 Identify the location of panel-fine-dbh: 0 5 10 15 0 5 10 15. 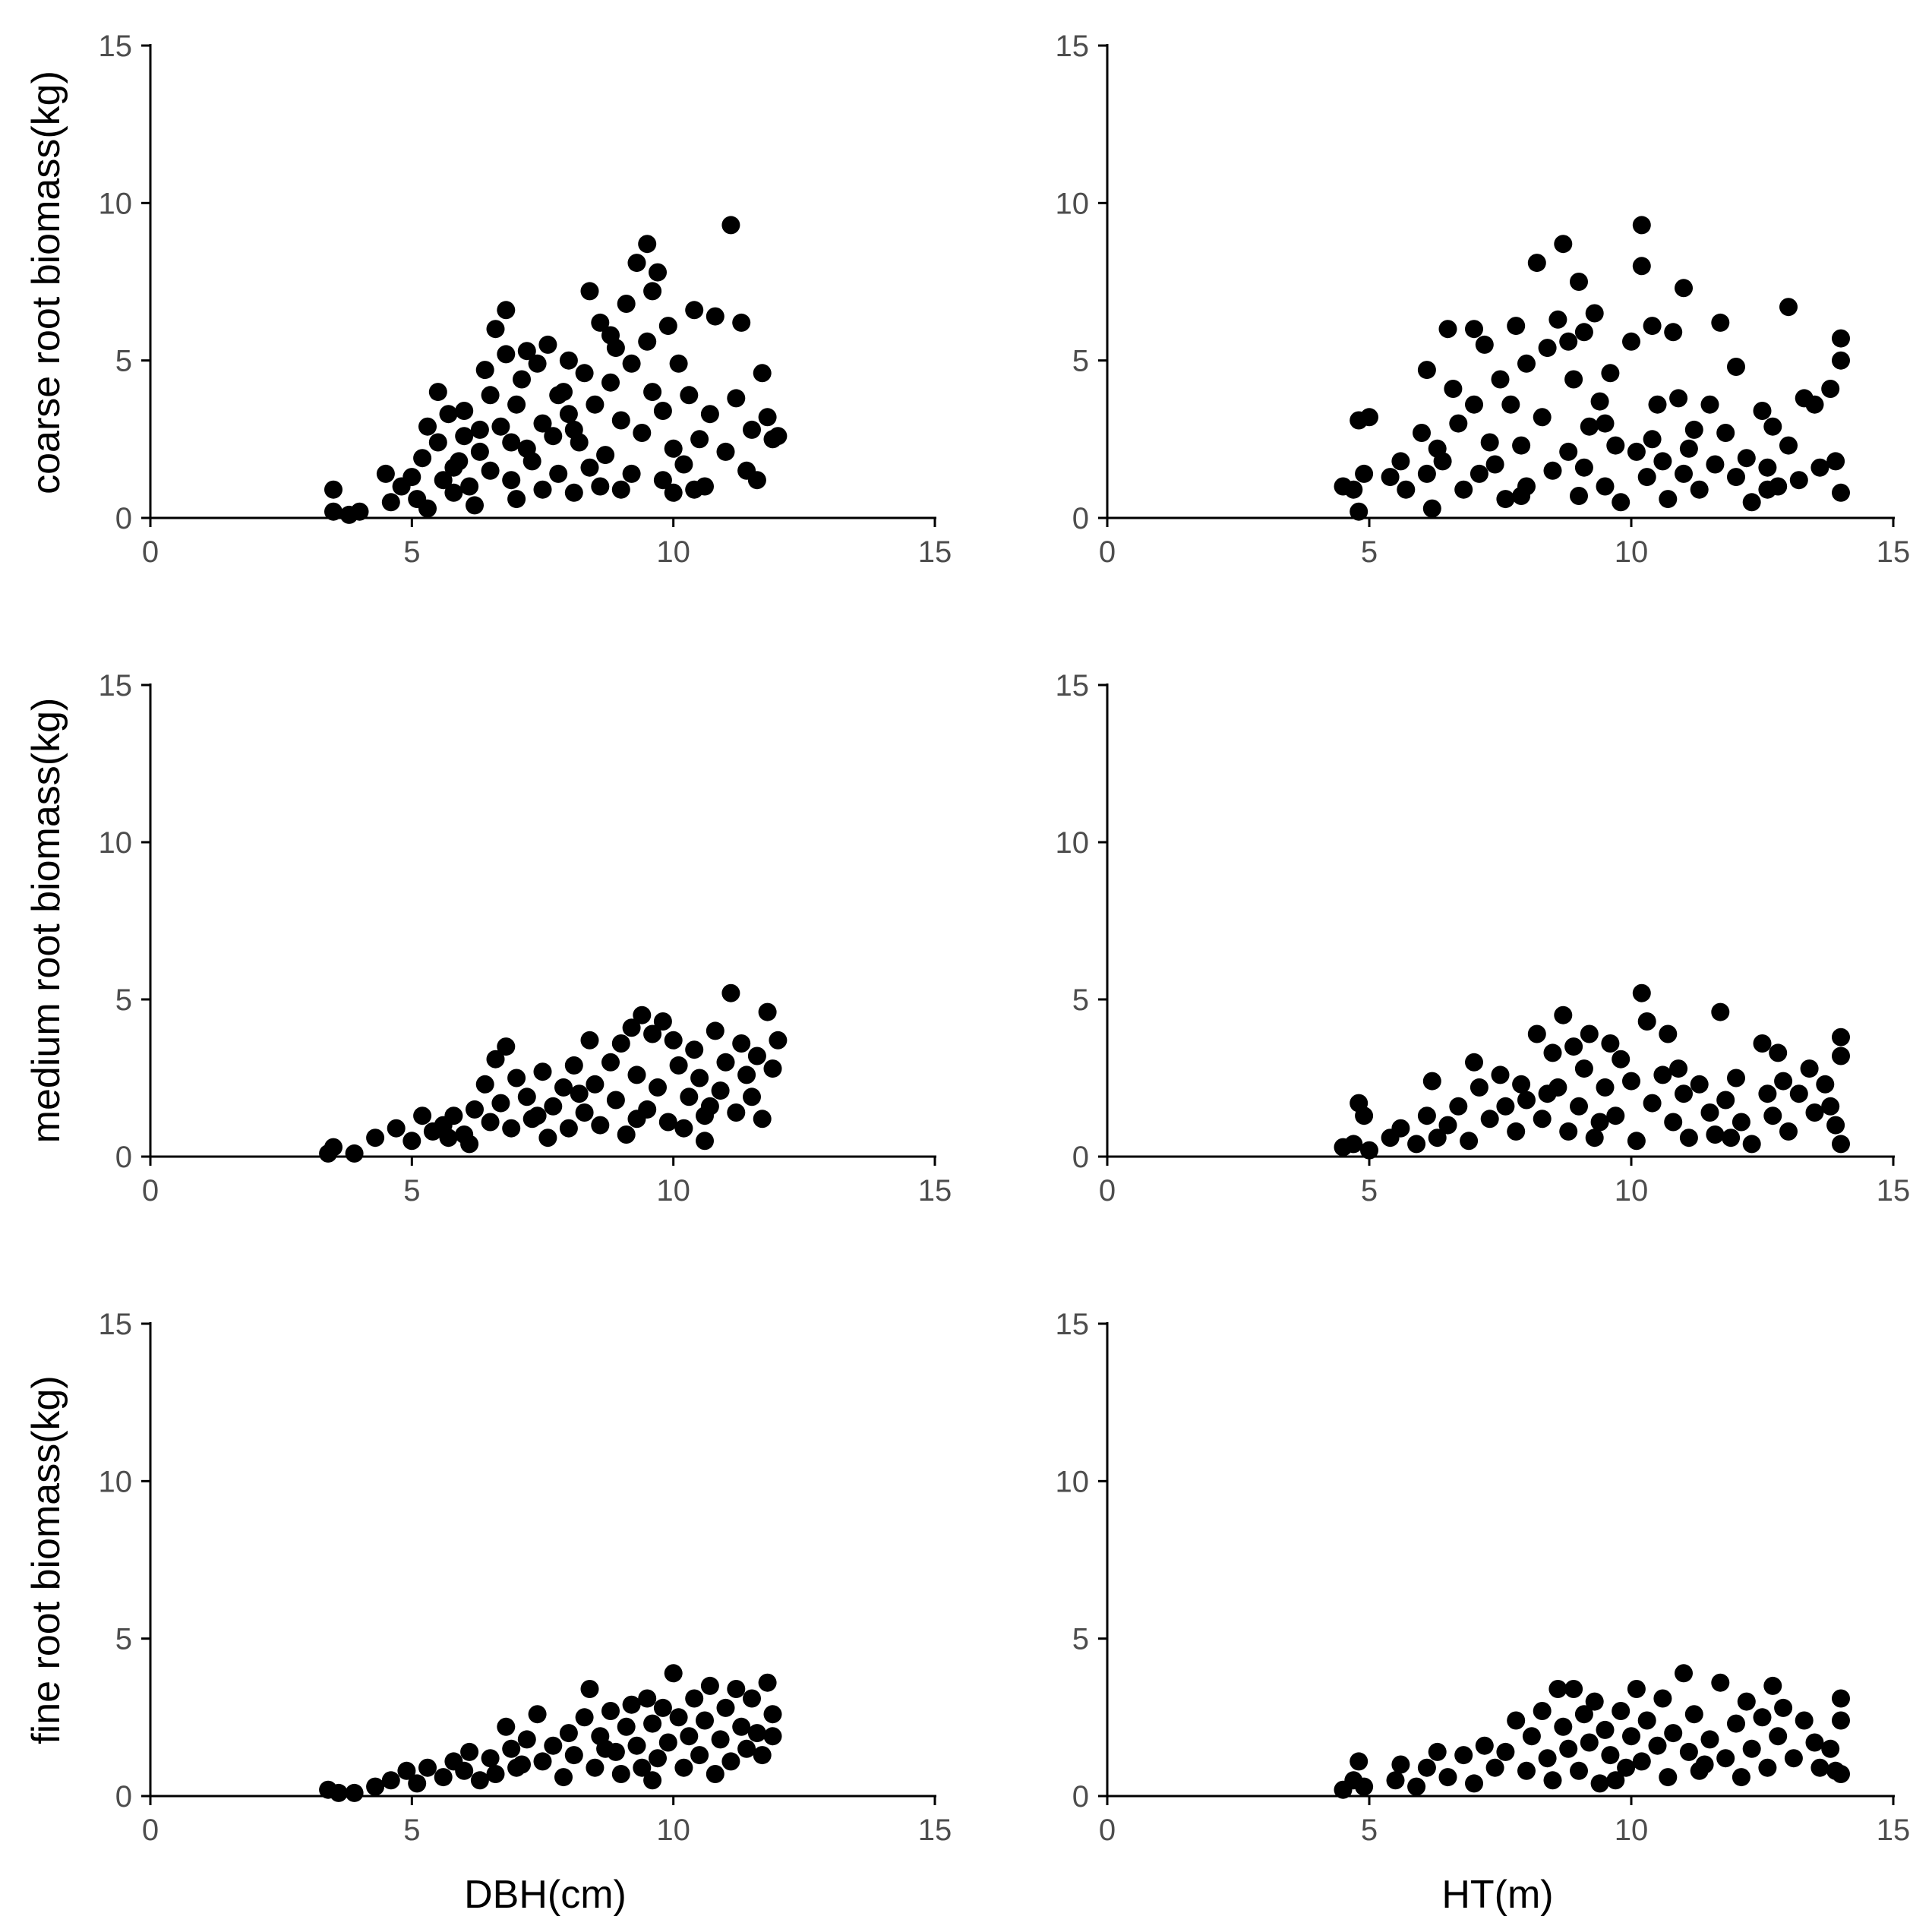
(525, 1578).